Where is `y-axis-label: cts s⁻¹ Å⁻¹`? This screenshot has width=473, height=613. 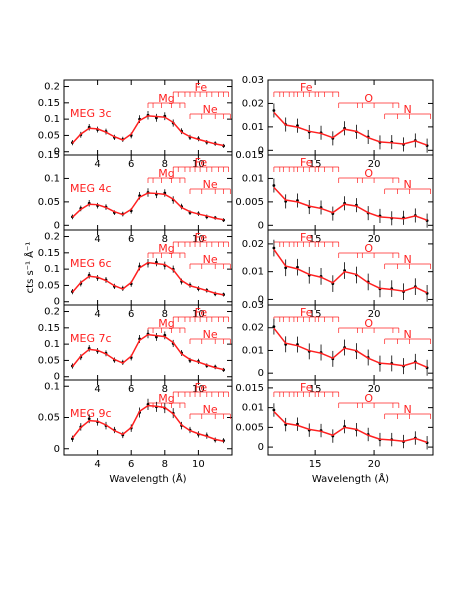 y-axis-label: cts s⁻¹ Å⁻¹ is located at coordinates (29, 268).